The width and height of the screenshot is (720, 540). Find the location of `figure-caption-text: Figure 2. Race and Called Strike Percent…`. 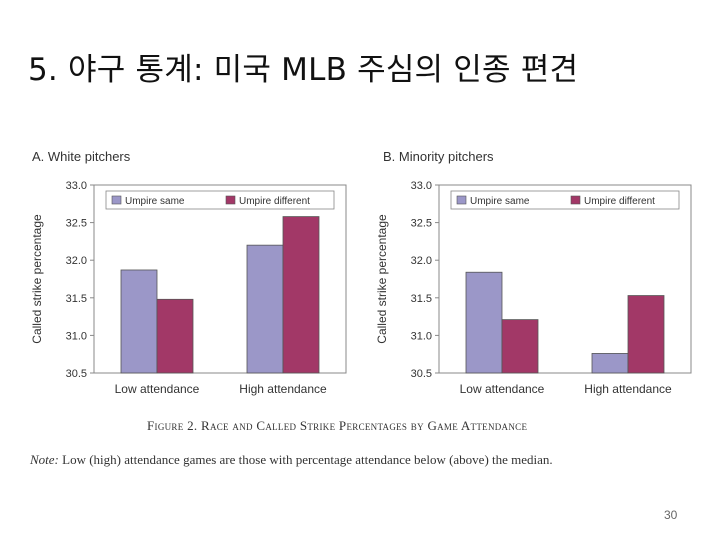

figure-caption-text: Figure 2. Race and Called Strike Percent… is located at coordinates (337, 425).